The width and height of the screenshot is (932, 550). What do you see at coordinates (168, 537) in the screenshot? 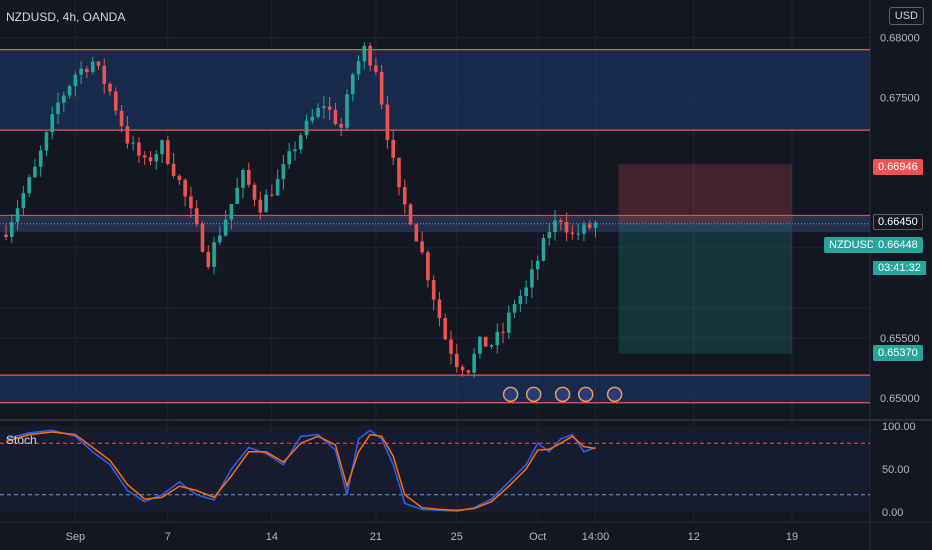
I see `time-tick-label: 7` at bounding box center [168, 537].